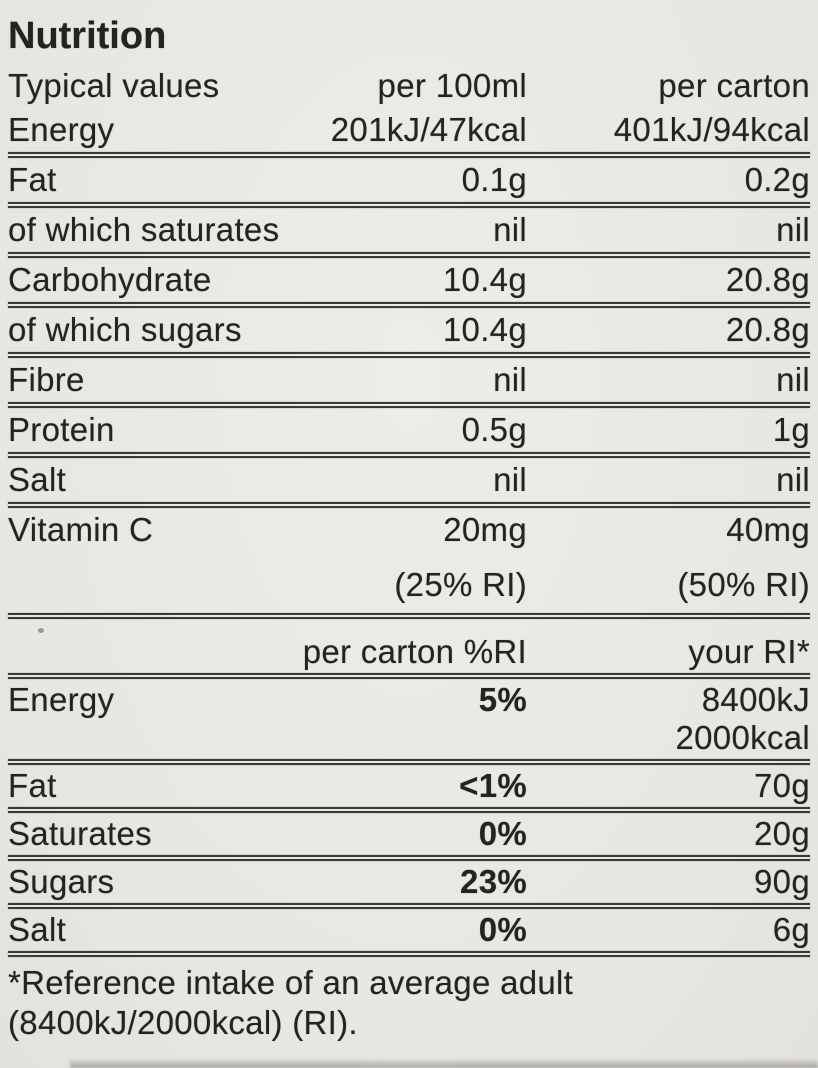  Describe the element at coordinates (409, 330) in the screenshot. I see `table-row-sugars: of which sugars 10.4g 20.8g` at that location.